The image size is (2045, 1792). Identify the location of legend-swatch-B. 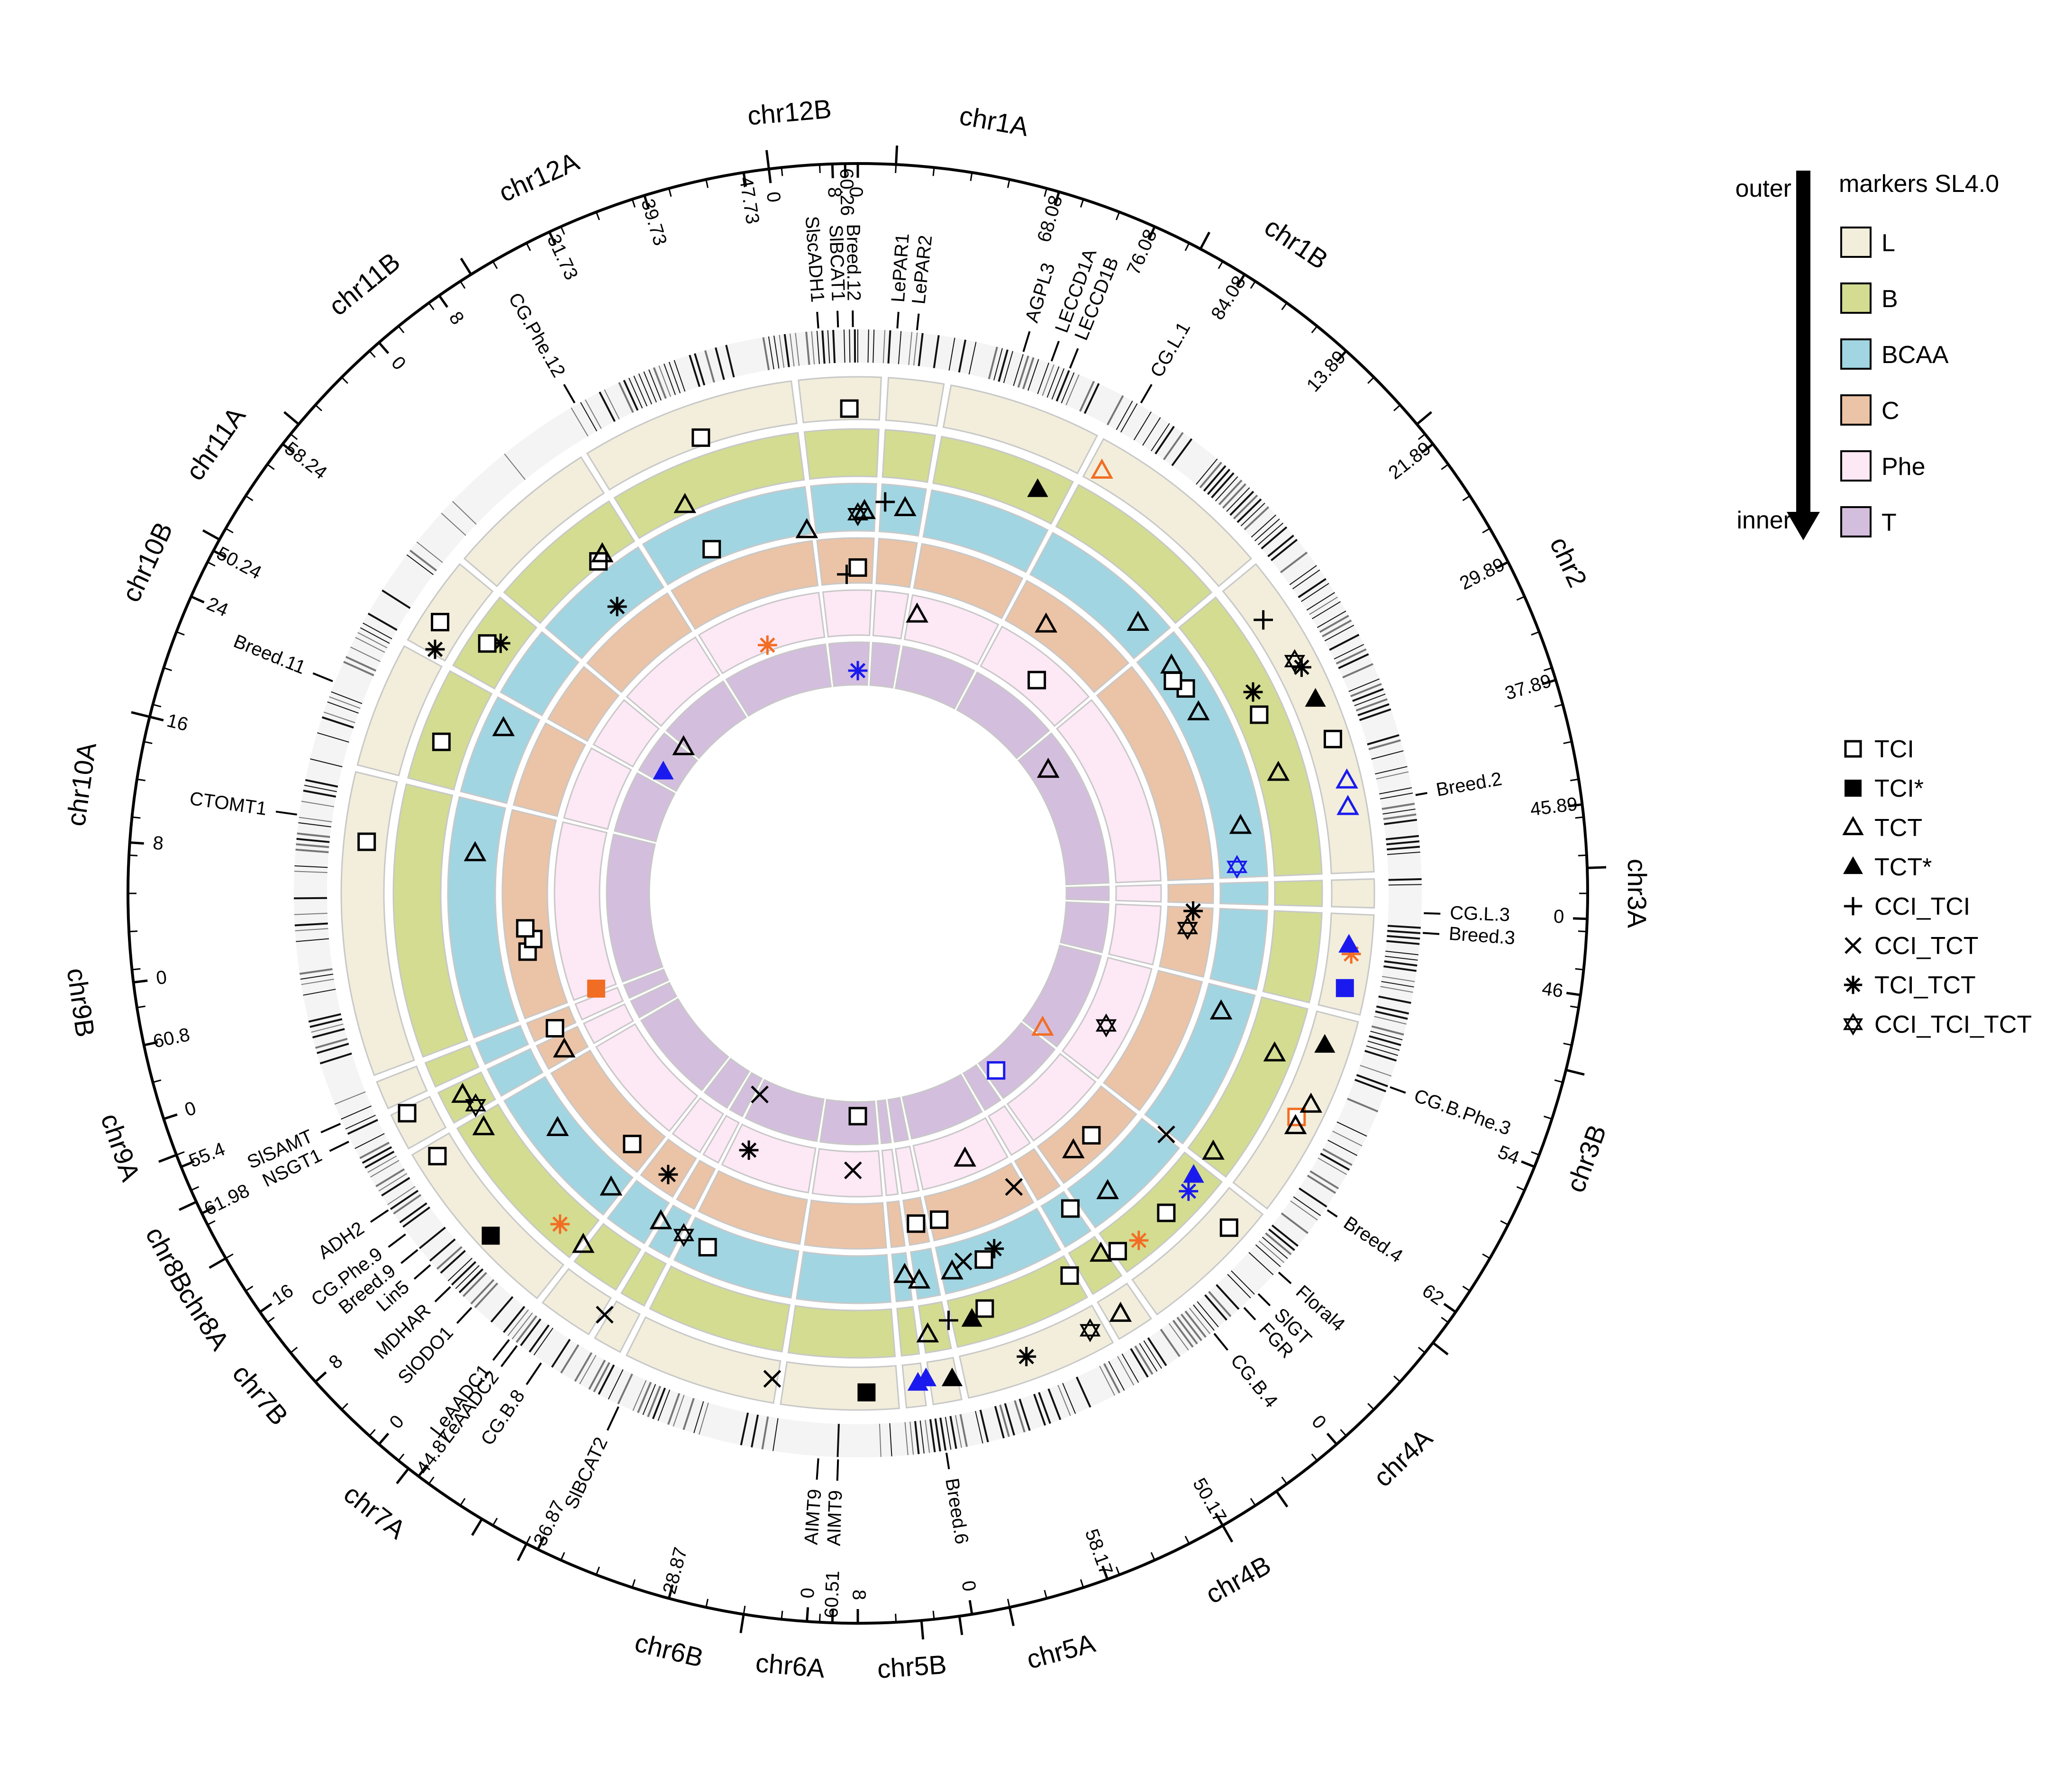
(1856, 298).